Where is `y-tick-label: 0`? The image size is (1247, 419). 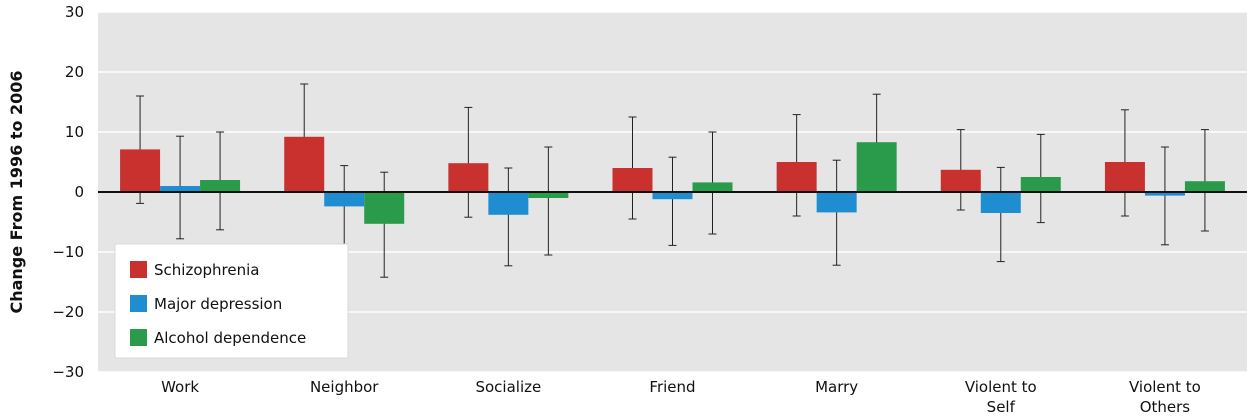 y-tick-label: 0 is located at coordinates (79, 192).